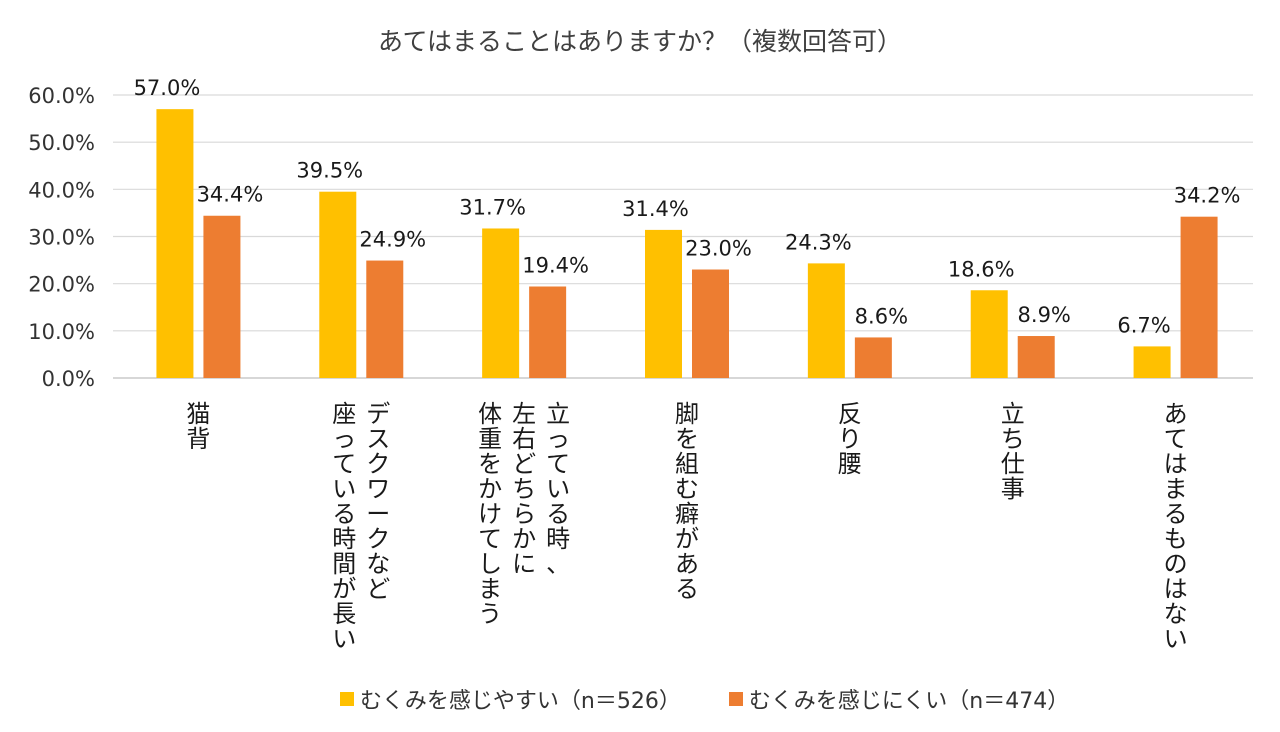  Describe the element at coordinates (718, 249) in the screenshot. I see `data-label: 23.0%` at that location.